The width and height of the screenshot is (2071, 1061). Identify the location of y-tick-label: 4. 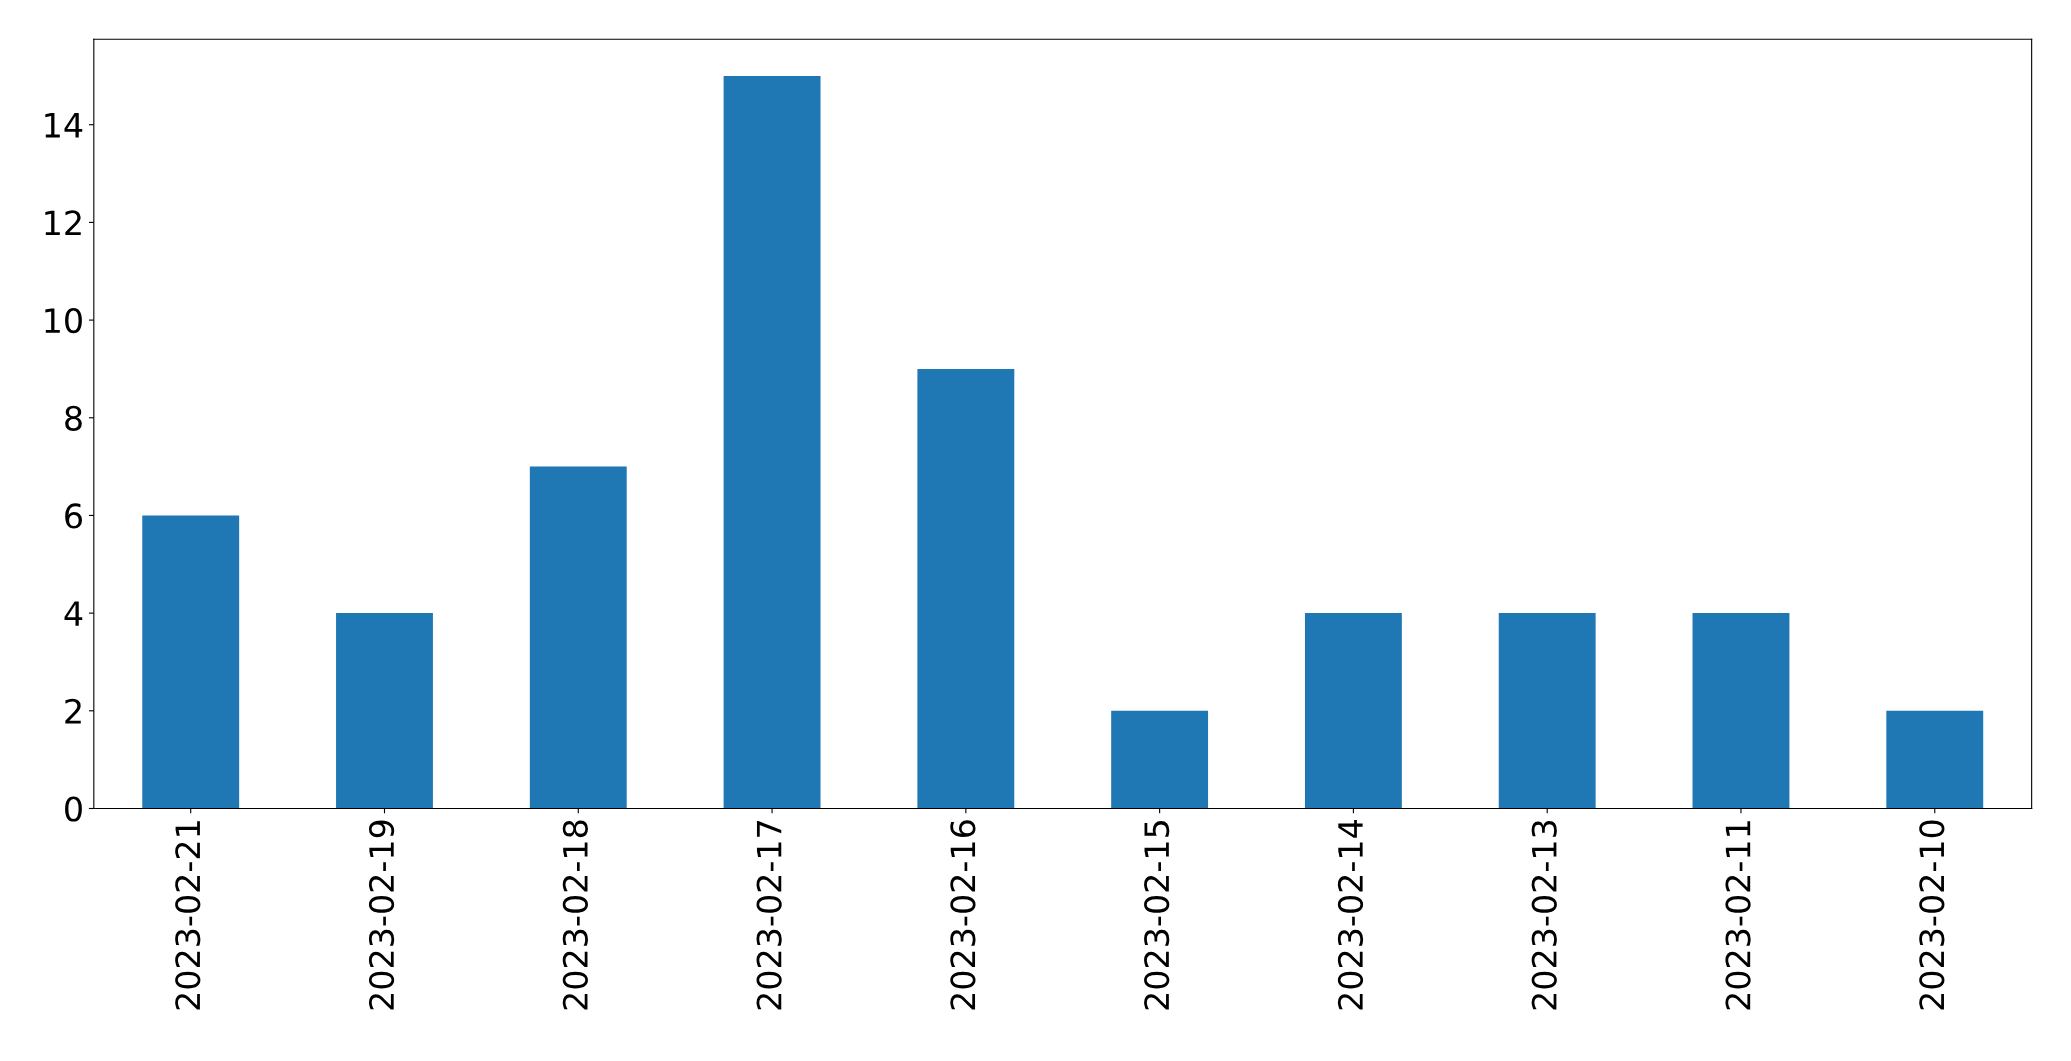
(73, 613).